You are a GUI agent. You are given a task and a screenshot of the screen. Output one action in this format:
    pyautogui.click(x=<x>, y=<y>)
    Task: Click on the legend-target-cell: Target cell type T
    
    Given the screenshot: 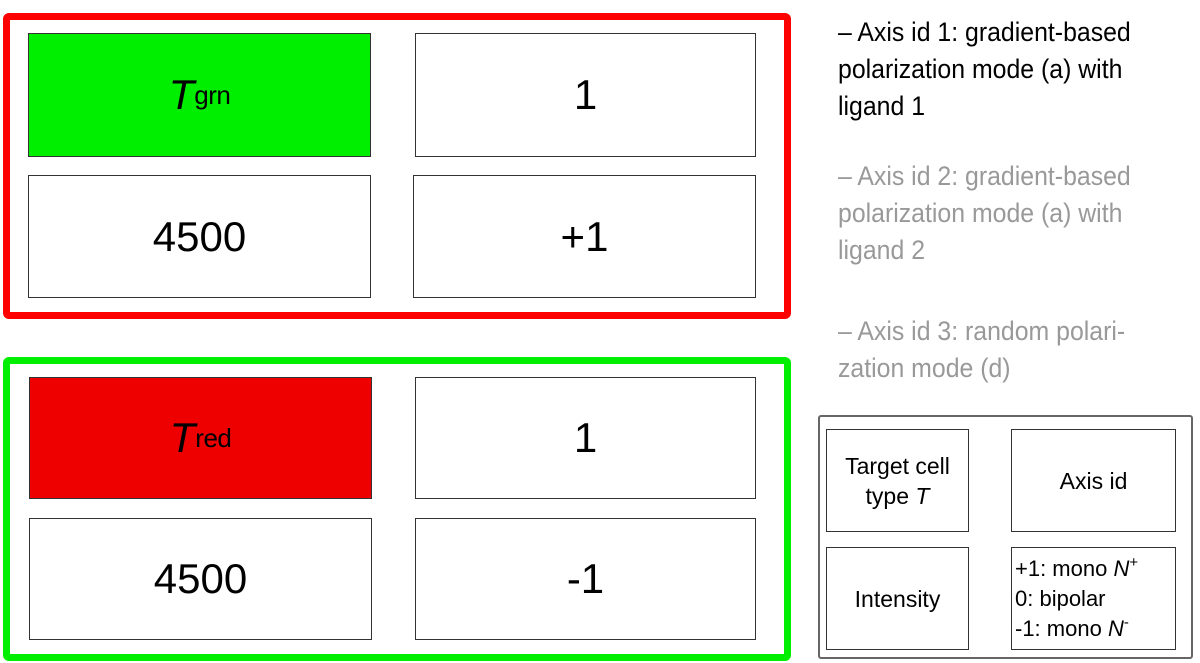 What is the action you would take?
    pyautogui.click(x=897, y=480)
    